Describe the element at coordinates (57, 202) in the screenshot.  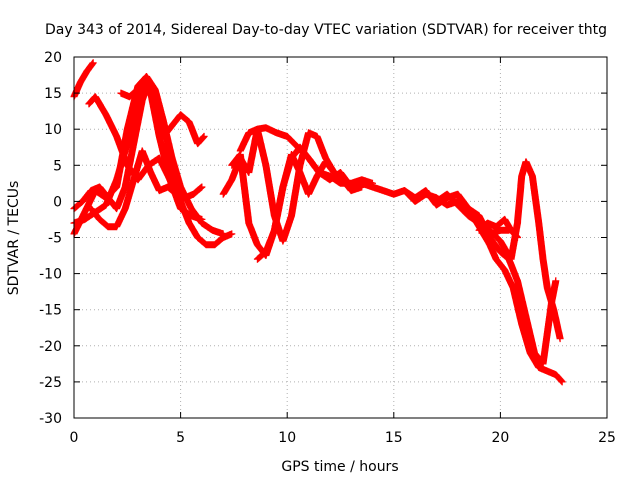
I see `y-tick-label: 0` at that location.